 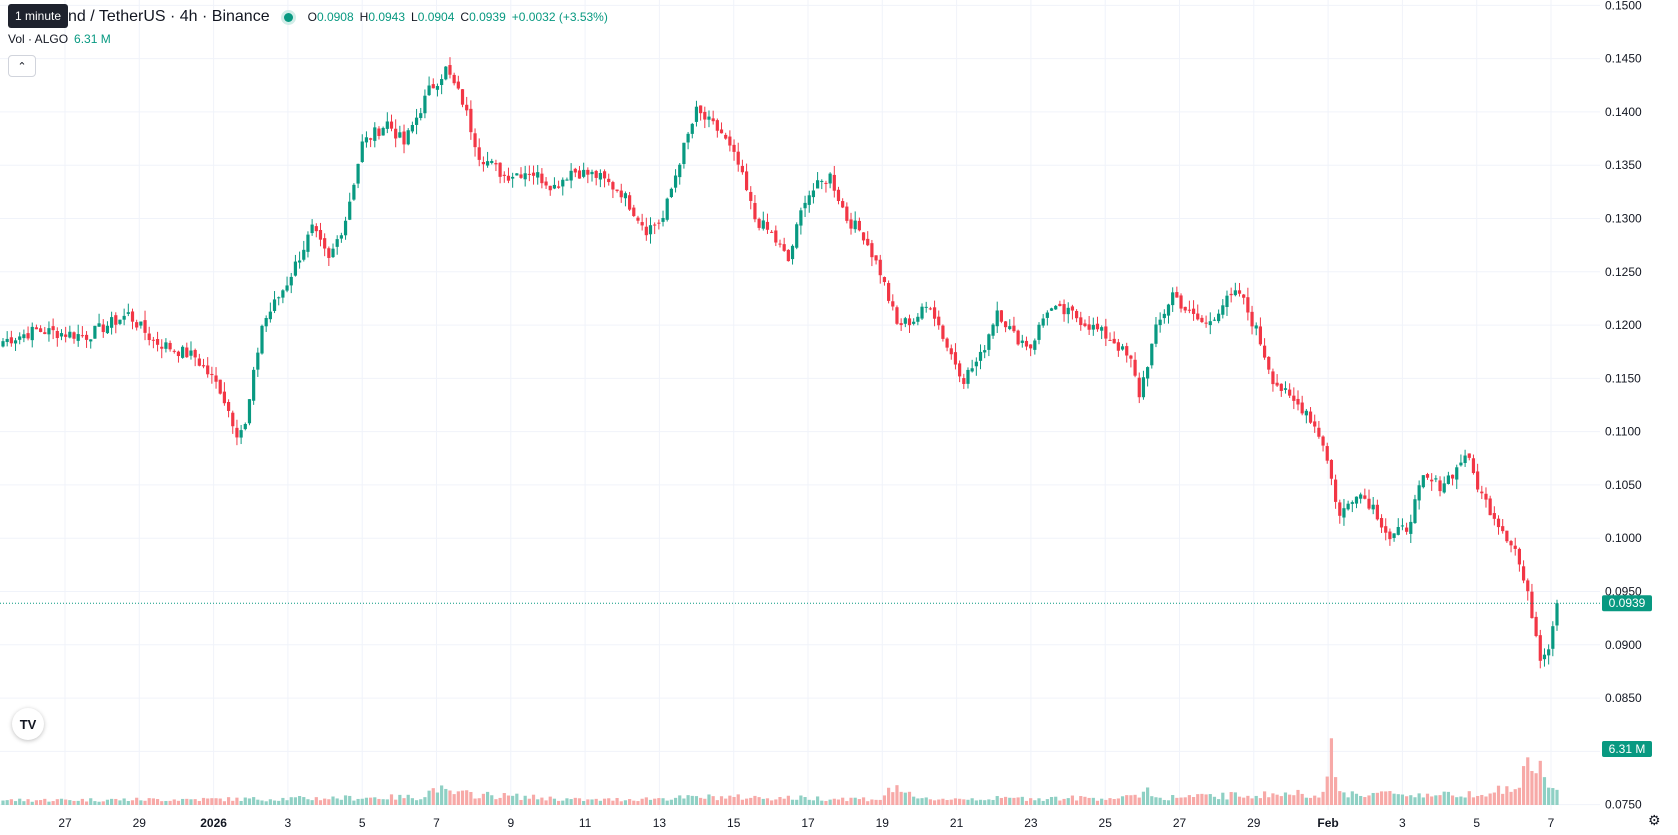 What do you see at coordinates (1031, 823) in the screenshot?
I see `x-tick-label: 23` at bounding box center [1031, 823].